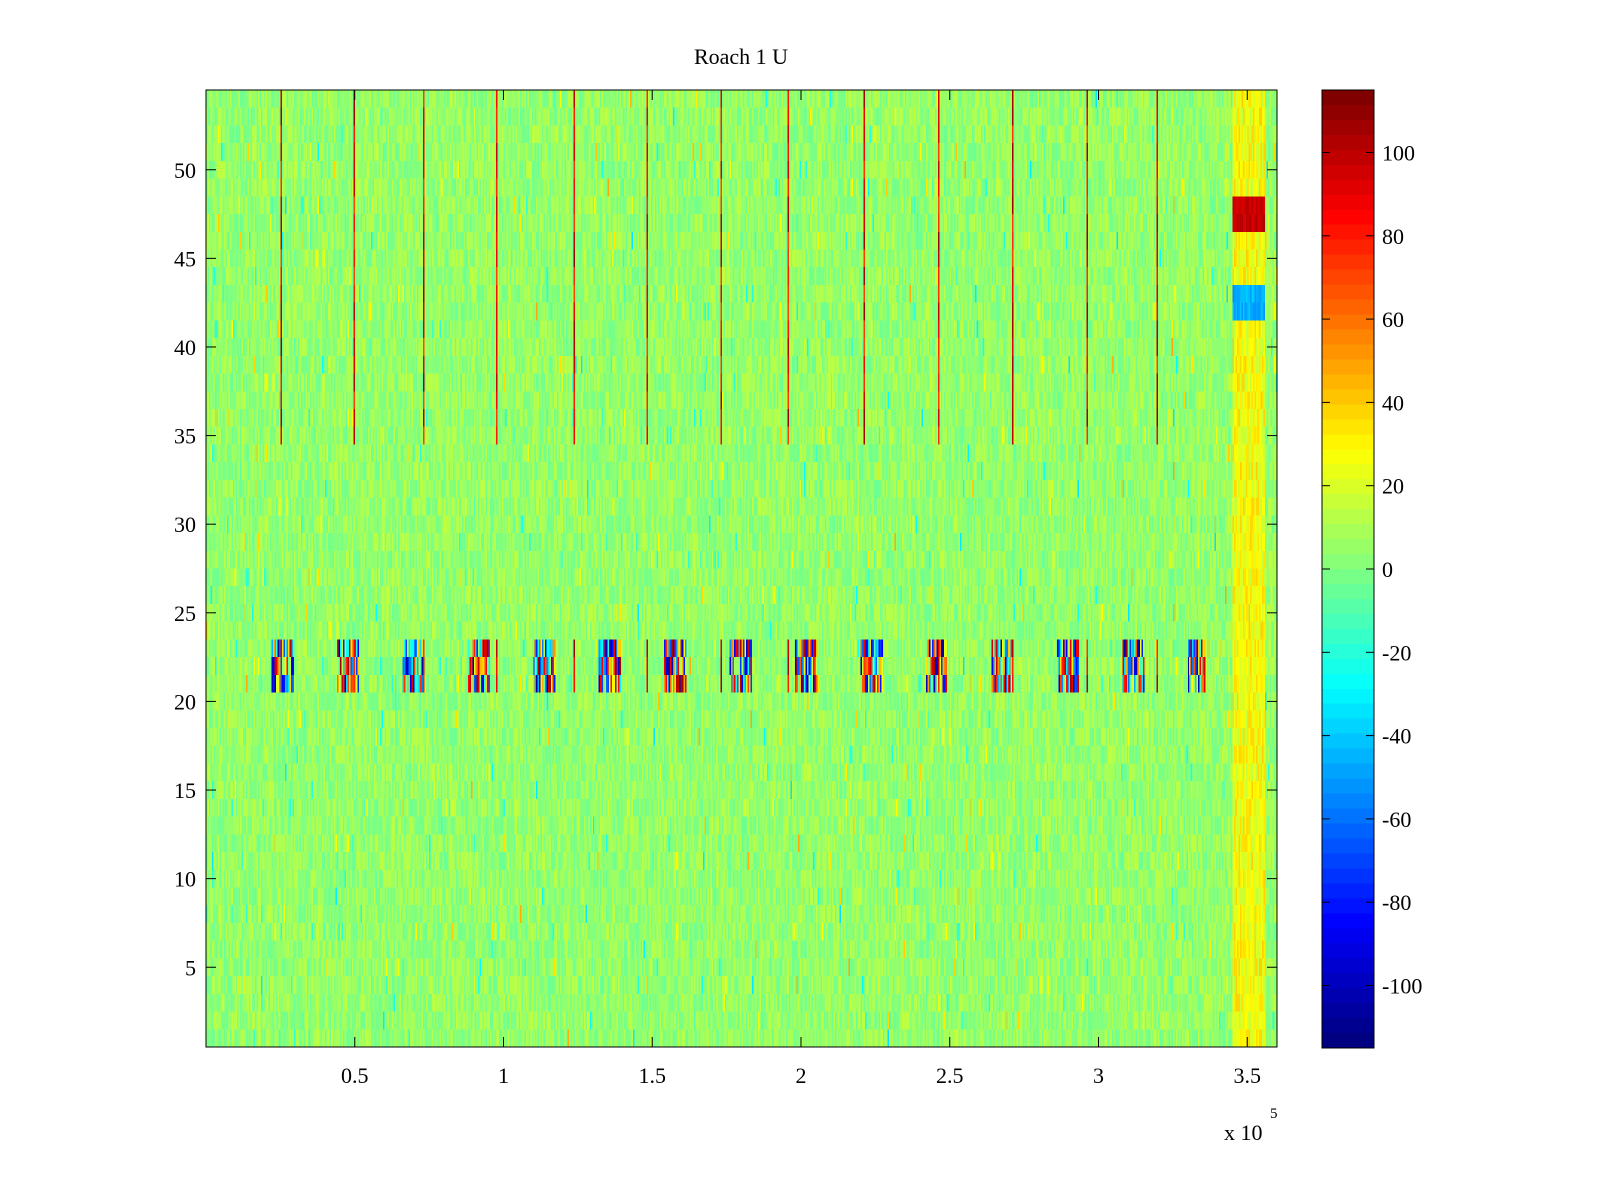 This screenshot has height=1200, width=1600. Describe the element at coordinates (1398, 152) in the screenshot. I see `colorbar-tick-label: 100` at that location.